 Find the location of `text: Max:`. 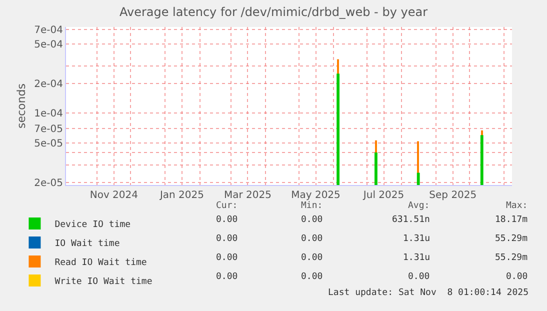

text: Max: is located at coordinates (517, 206).